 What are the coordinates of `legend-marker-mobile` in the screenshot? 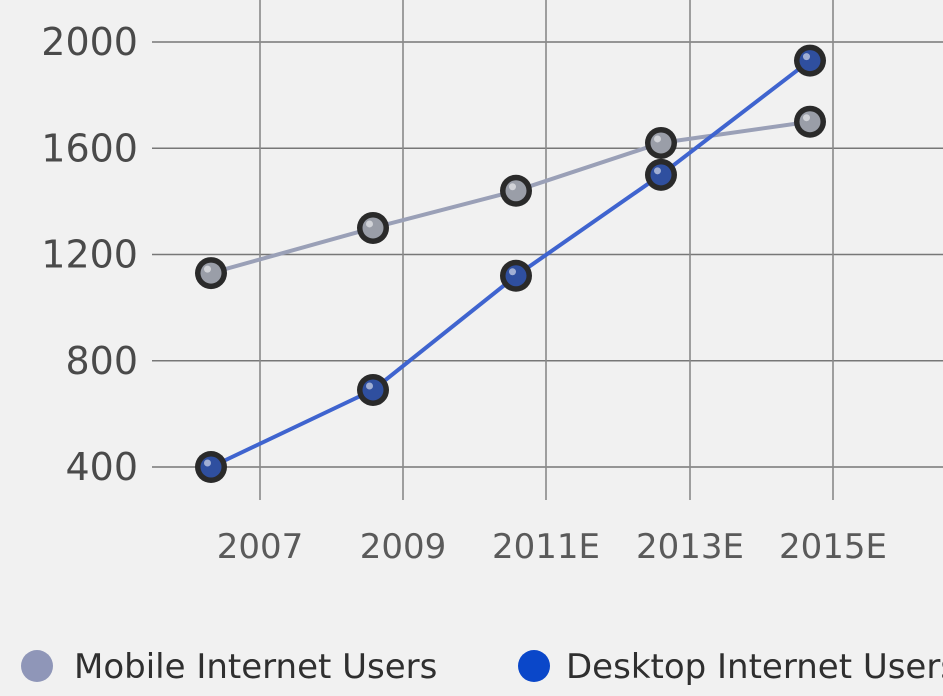 It's located at (37, 666).